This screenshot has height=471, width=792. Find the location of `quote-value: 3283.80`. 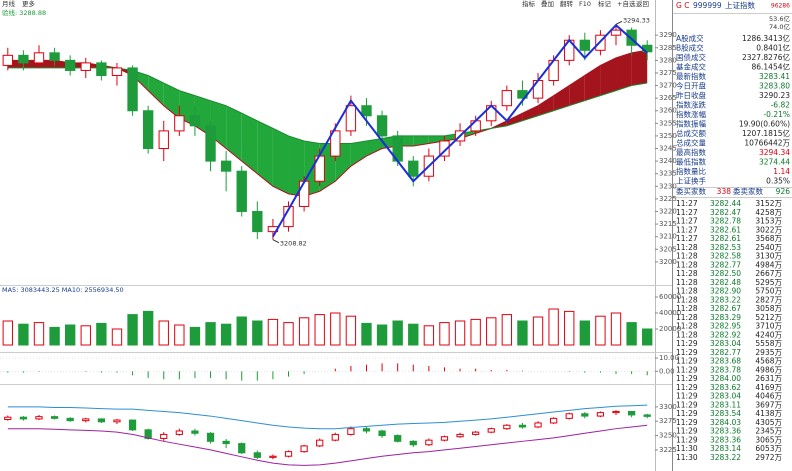

quote-value: 3283.80 is located at coordinates (774, 86).